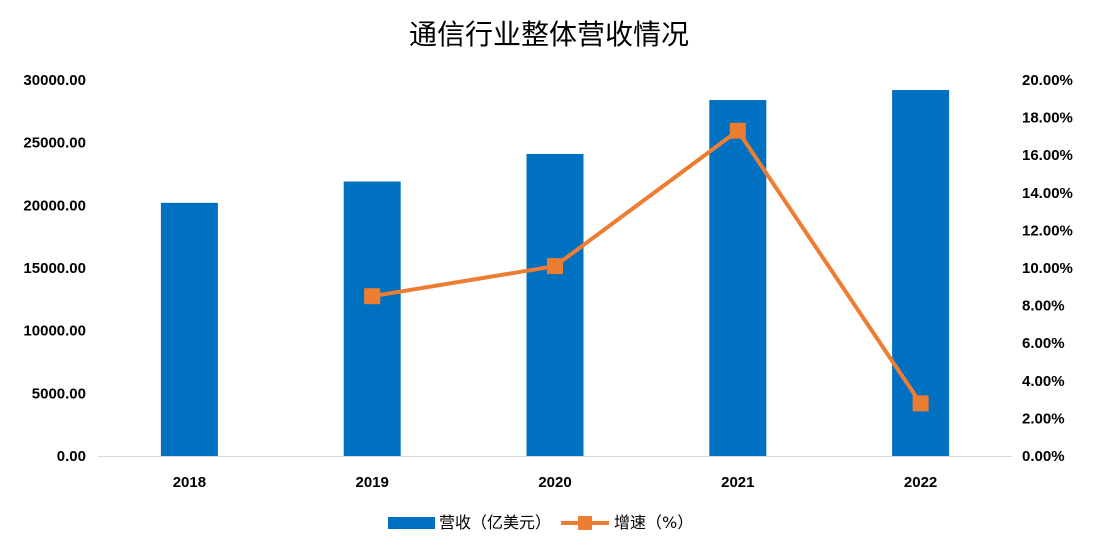  I want to click on legend: 营收（亿美元） 增速（%）, so click(540, 522).